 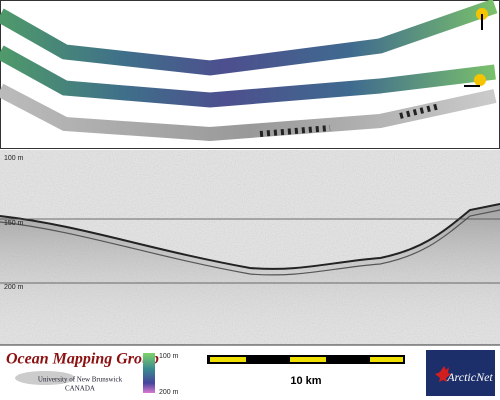 What do you see at coordinates (169, 392) in the screenshot?
I see `colorbar-label: 200 m` at bounding box center [169, 392].